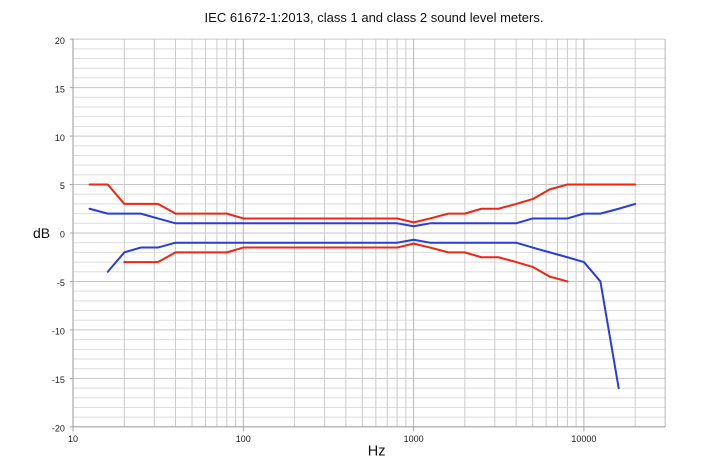  What do you see at coordinates (61, 283) in the screenshot?
I see `svg-text: -5` at bounding box center [61, 283].